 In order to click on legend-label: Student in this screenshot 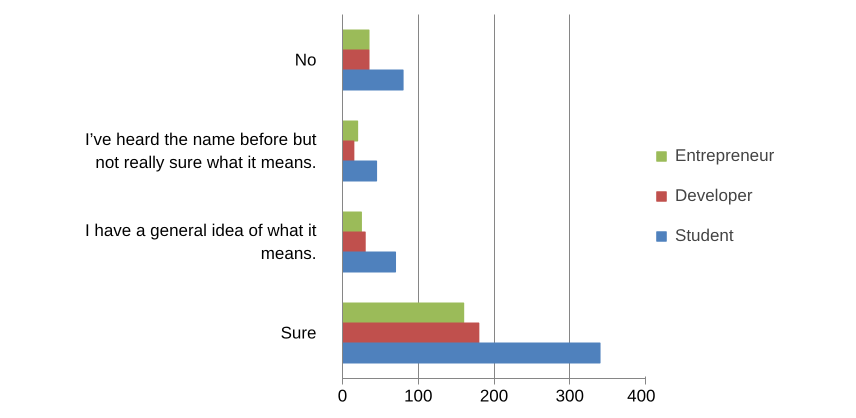, I will do `click(704, 236)`.